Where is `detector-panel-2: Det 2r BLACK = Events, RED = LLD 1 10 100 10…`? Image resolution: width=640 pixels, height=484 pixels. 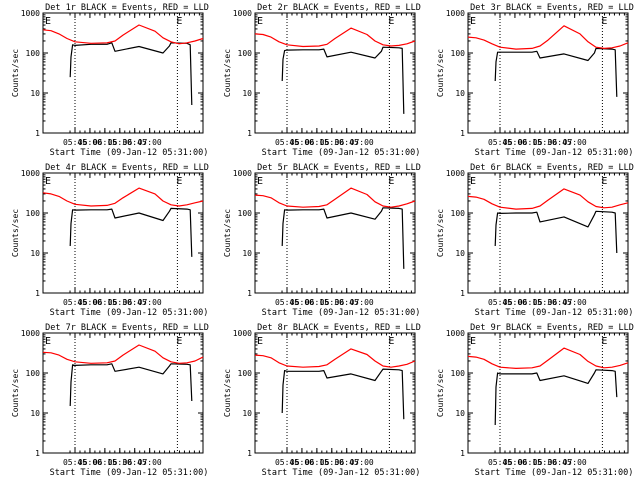 detector-panel-2: Det 2r BLACK = Events, RED = LLD 1 10 100 10… is located at coordinates (322, 80).